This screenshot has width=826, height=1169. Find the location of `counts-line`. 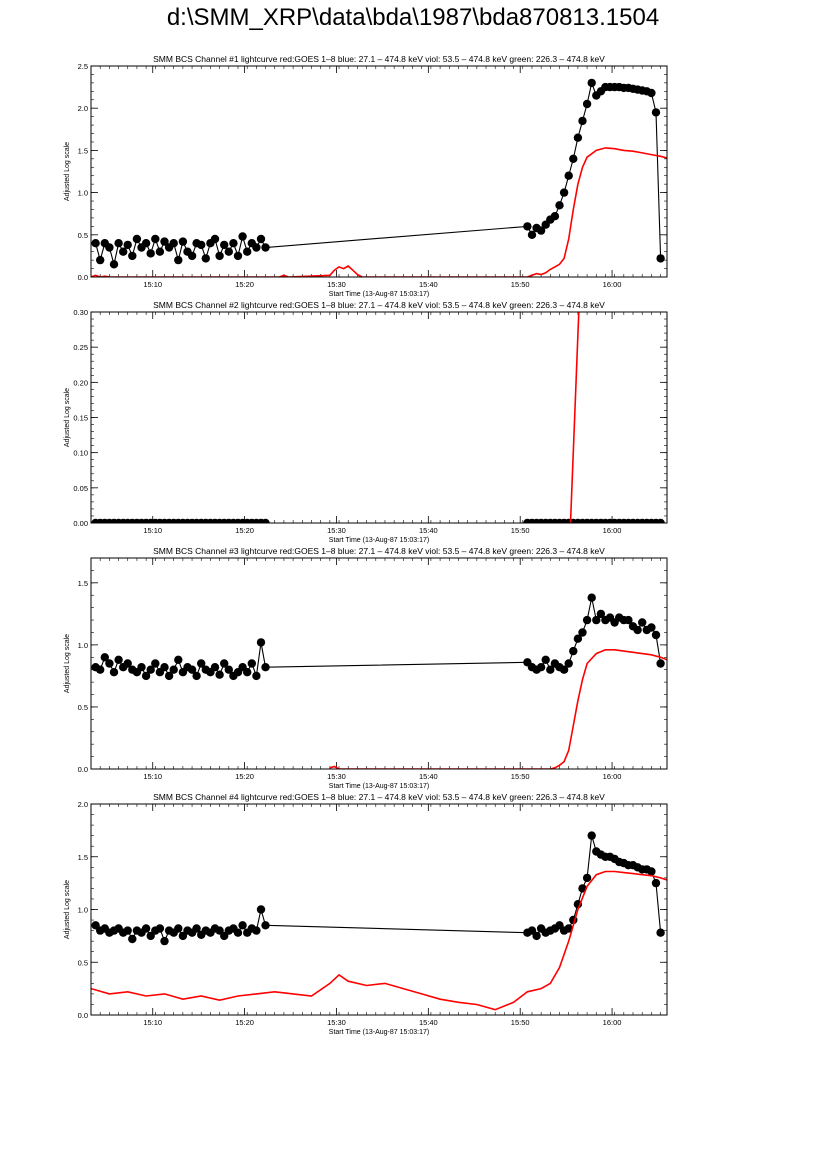

counts-line is located at coordinates (378, 172).